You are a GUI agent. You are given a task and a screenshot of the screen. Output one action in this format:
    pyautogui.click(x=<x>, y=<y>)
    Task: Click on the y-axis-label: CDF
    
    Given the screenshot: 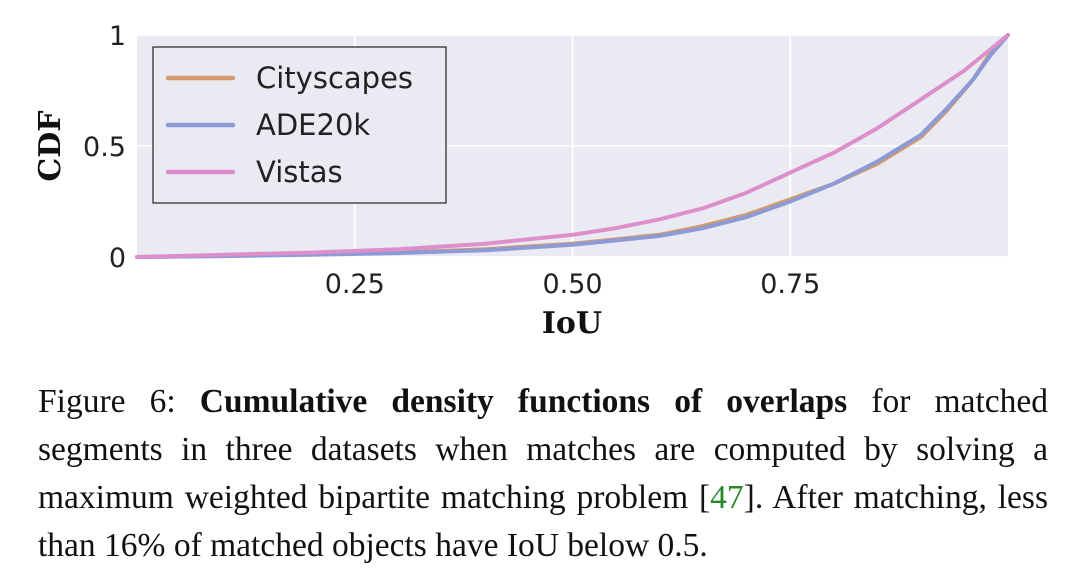 What is the action you would take?
    pyautogui.click(x=50, y=145)
    